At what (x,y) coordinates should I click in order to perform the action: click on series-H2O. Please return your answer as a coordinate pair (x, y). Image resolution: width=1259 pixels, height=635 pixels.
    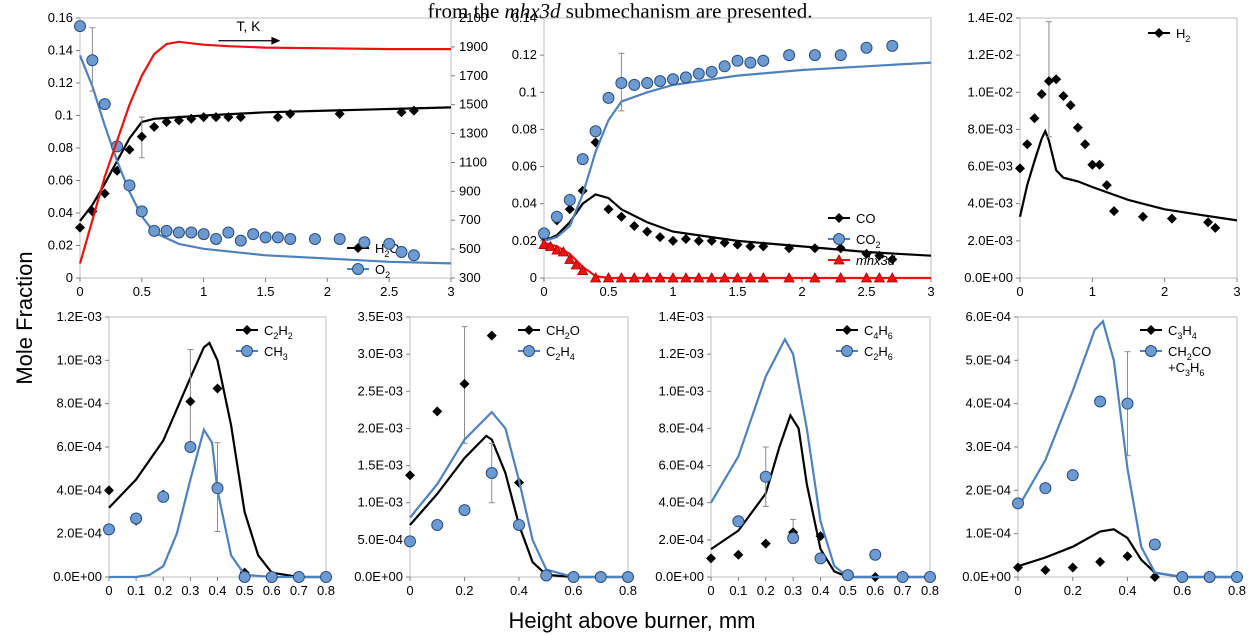
    Looking at the image, I should click on (263, 169).